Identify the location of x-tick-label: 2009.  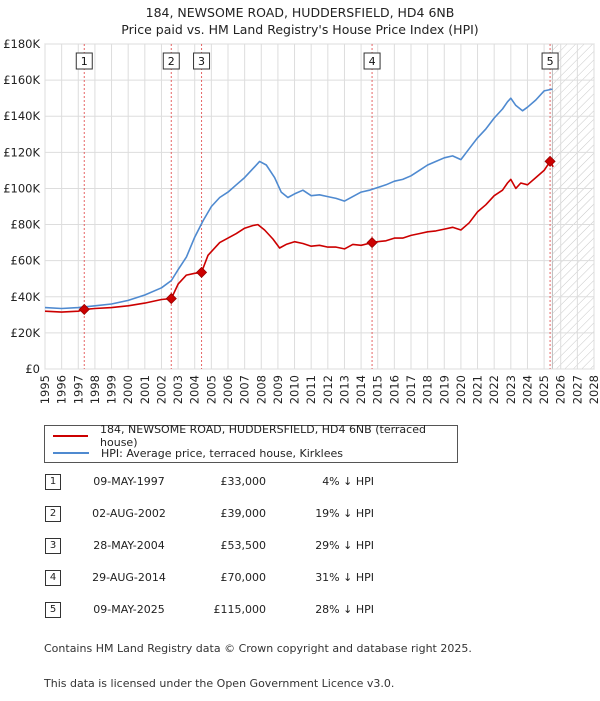
(278, 389).